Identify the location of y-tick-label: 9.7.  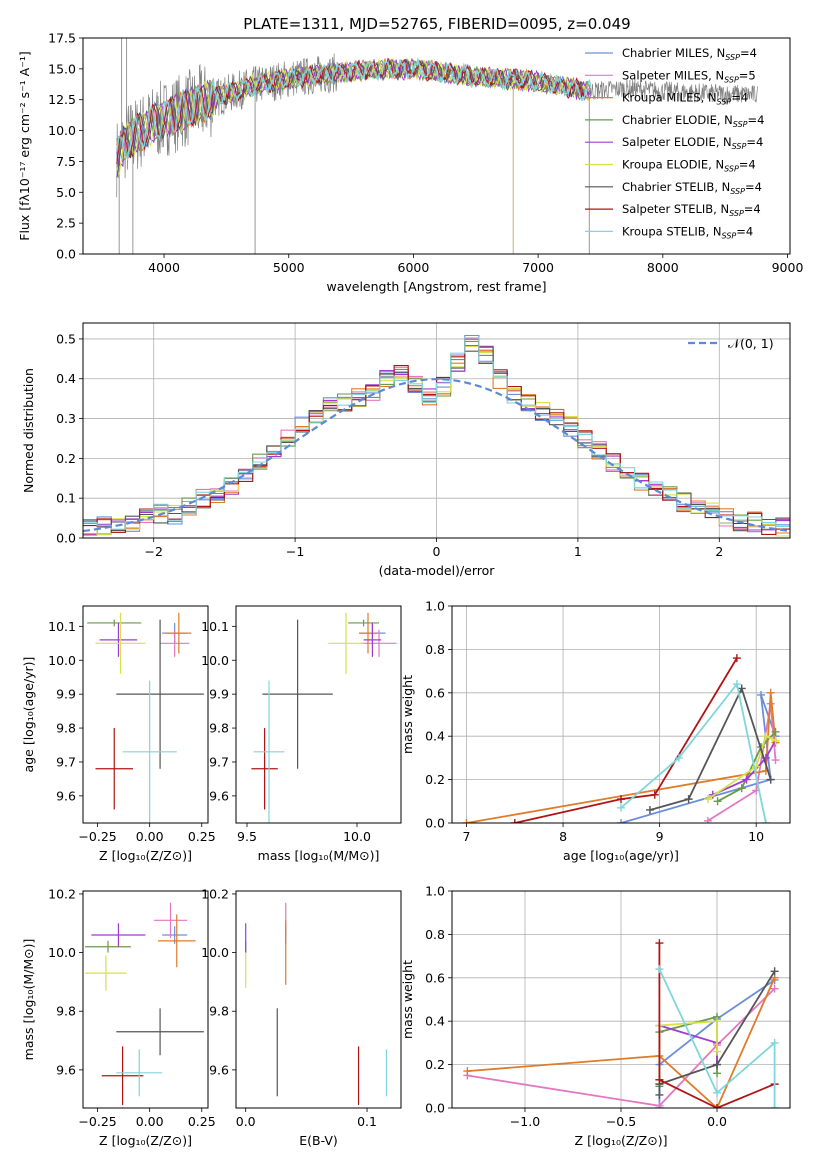
(219, 761).